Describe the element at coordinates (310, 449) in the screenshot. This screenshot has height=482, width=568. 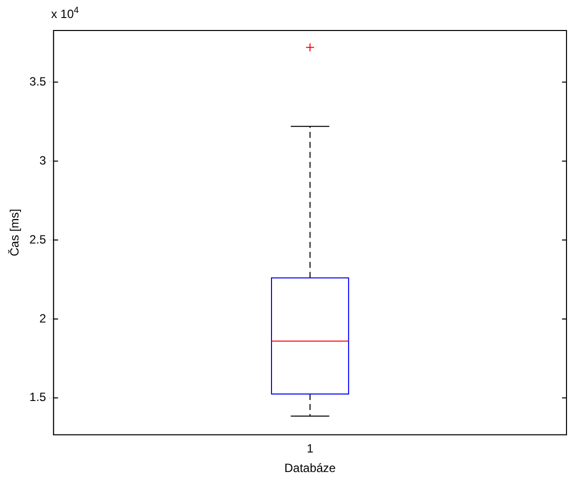
I see `x-tick-label: 1` at that location.